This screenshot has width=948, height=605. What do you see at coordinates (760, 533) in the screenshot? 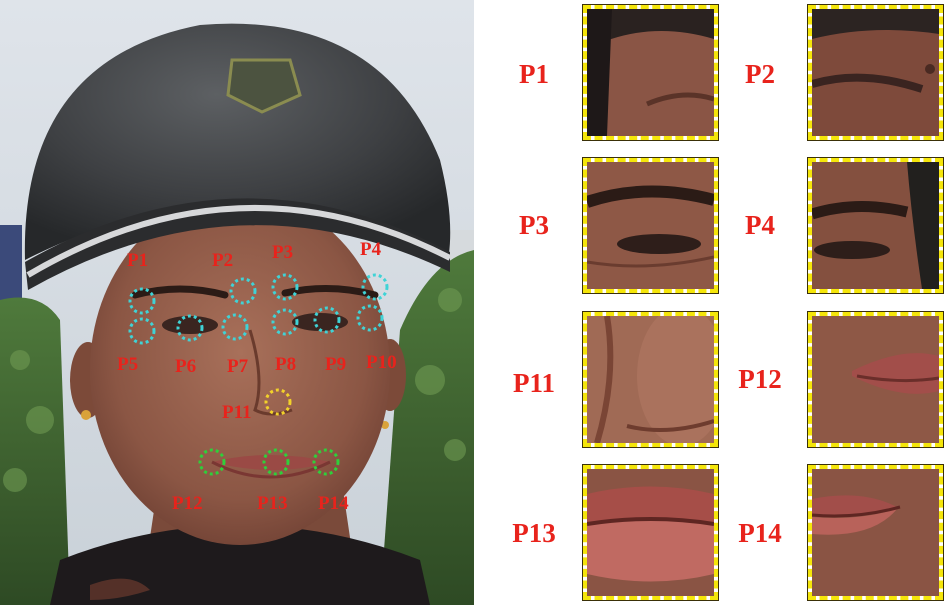
I see `patch-label-p14: P14` at bounding box center [760, 533].